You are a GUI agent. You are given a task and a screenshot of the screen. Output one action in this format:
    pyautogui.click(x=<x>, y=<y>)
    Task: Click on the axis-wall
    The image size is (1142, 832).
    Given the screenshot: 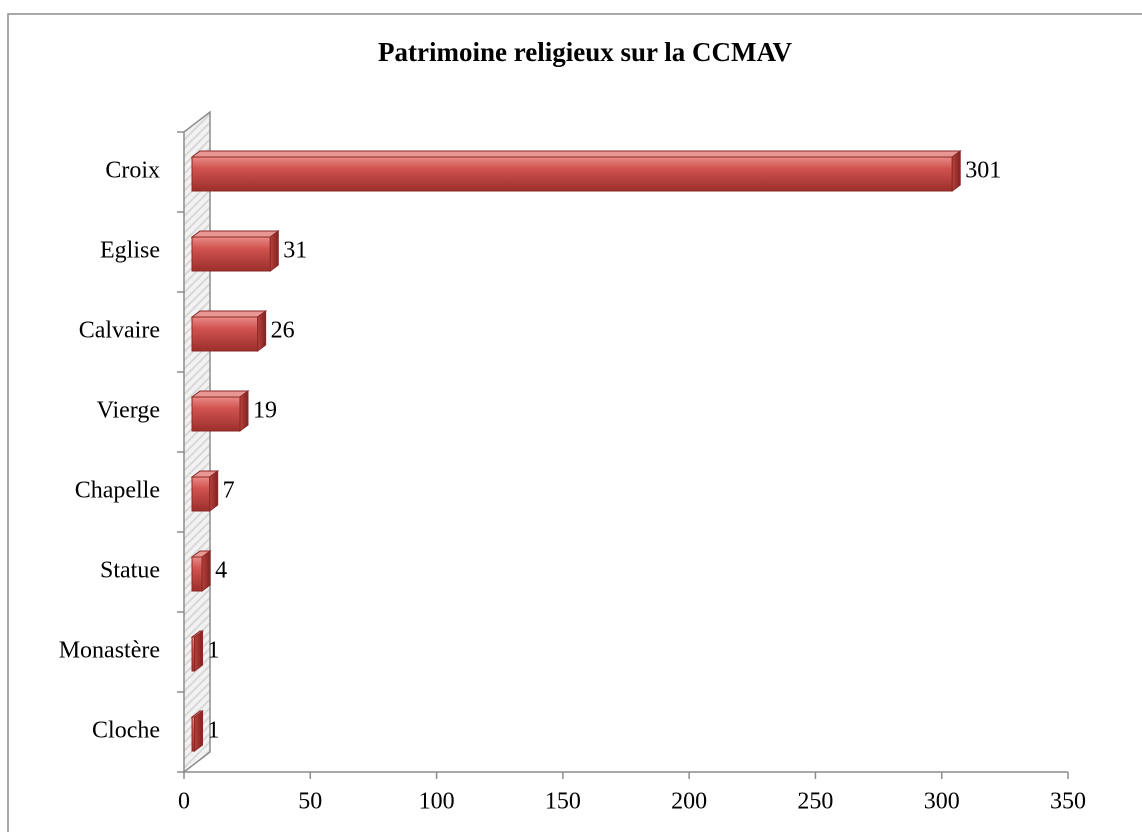 What is the action you would take?
    pyautogui.click(x=197, y=442)
    